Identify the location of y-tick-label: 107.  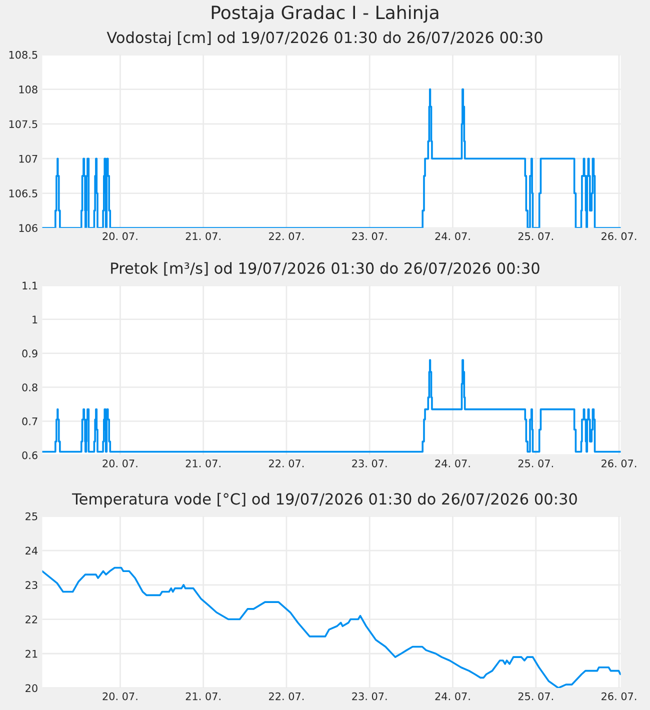
(28, 158).